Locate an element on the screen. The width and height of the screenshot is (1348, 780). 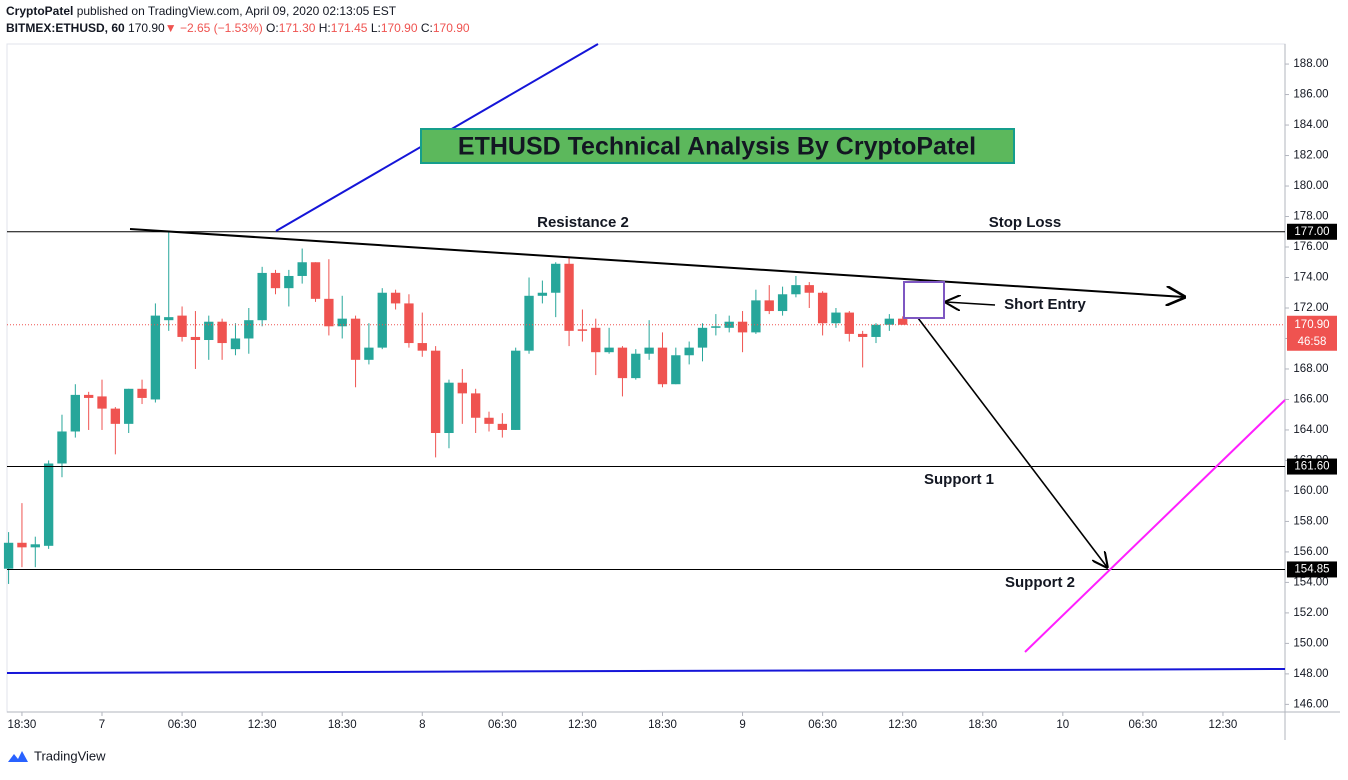
y-tick-label: 184.00 is located at coordinates (1310, 125).